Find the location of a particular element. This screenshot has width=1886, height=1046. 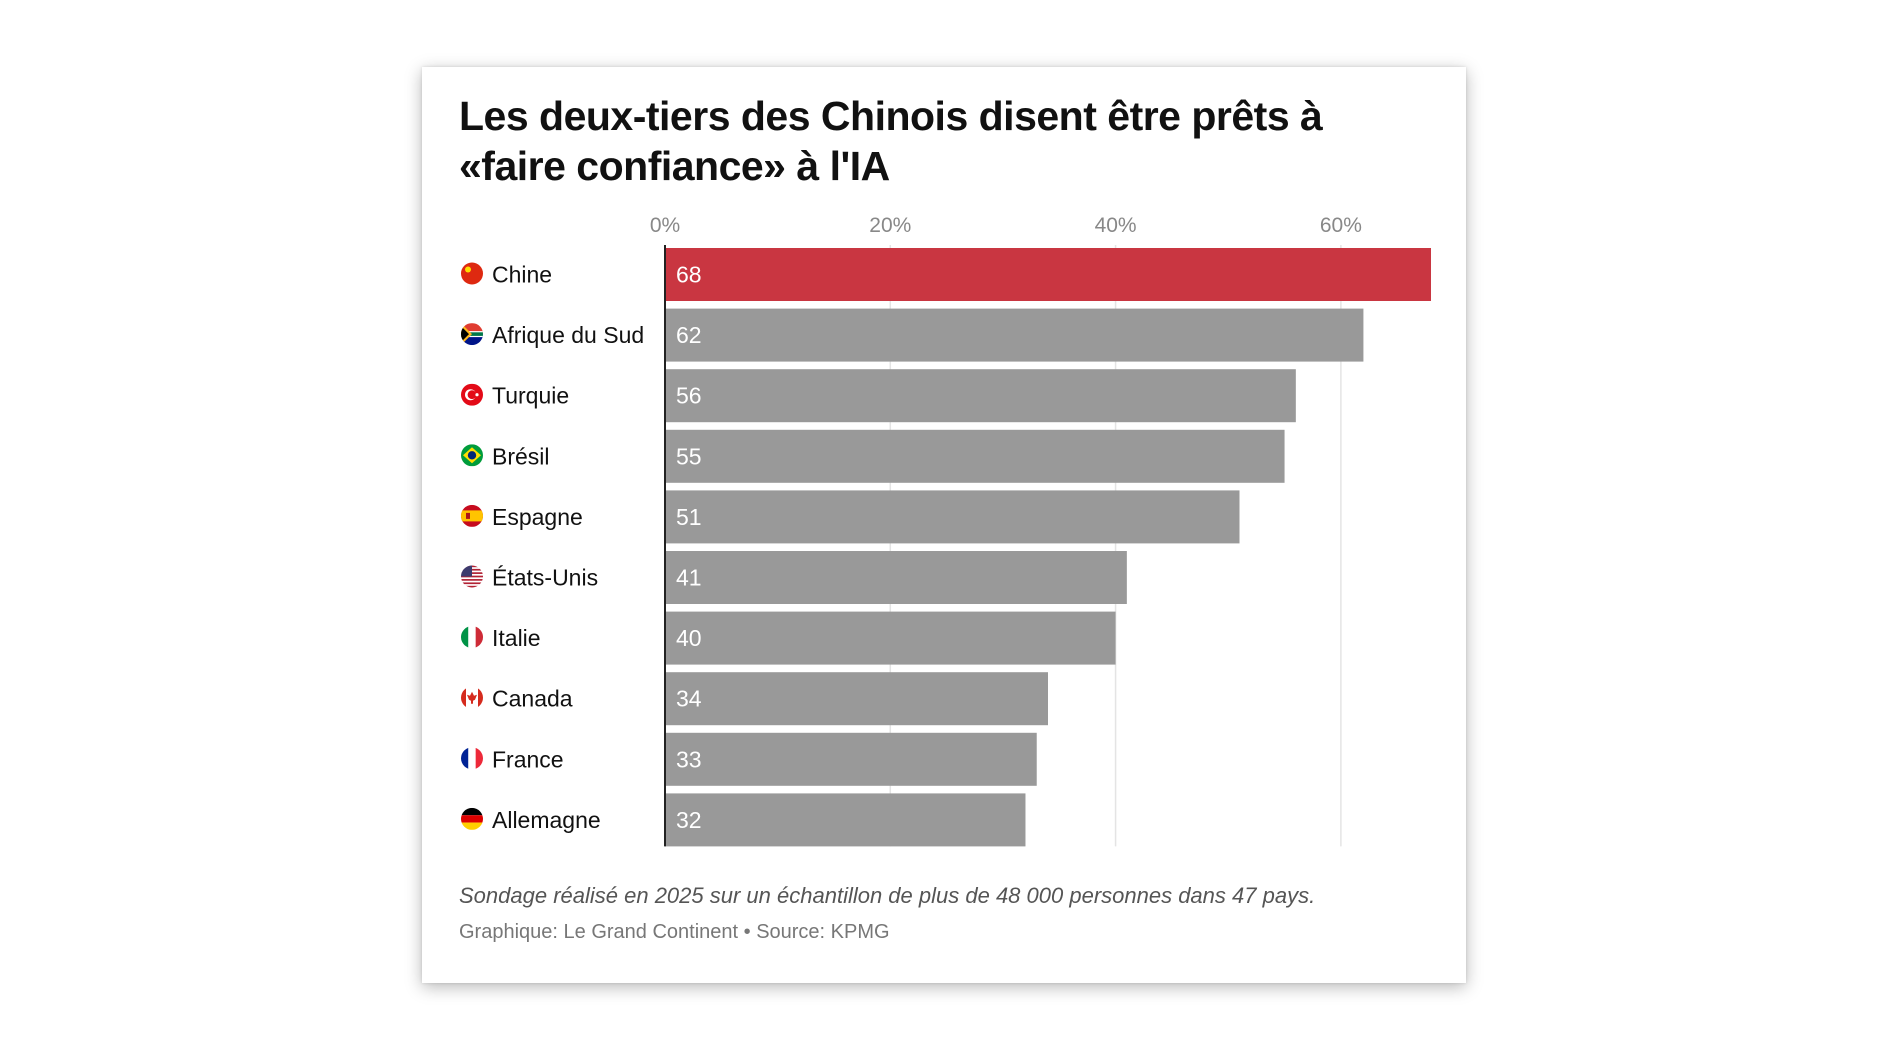

category-label: États-Unis is located at coordinates (545, 578).